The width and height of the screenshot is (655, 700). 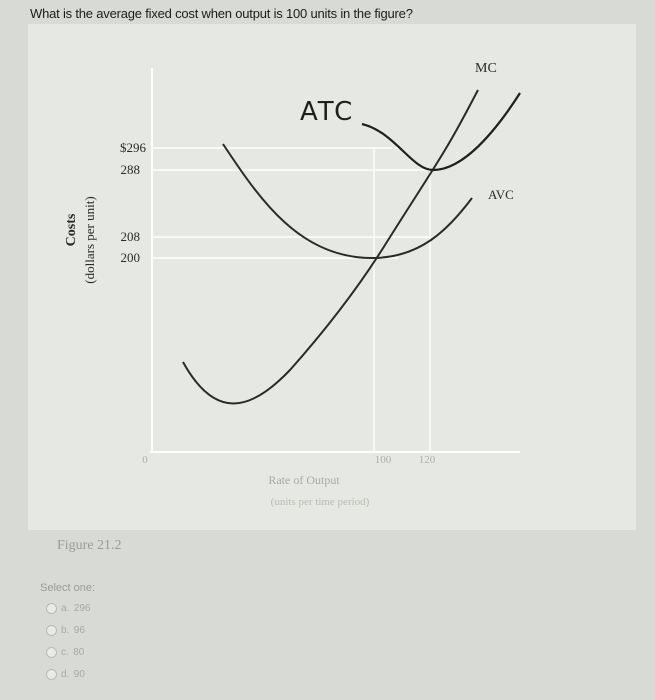 What do you see at coordinates (71, 229) in the screenshot?
I see `y-axis-title: Costs` at bounding box center [71, 229].